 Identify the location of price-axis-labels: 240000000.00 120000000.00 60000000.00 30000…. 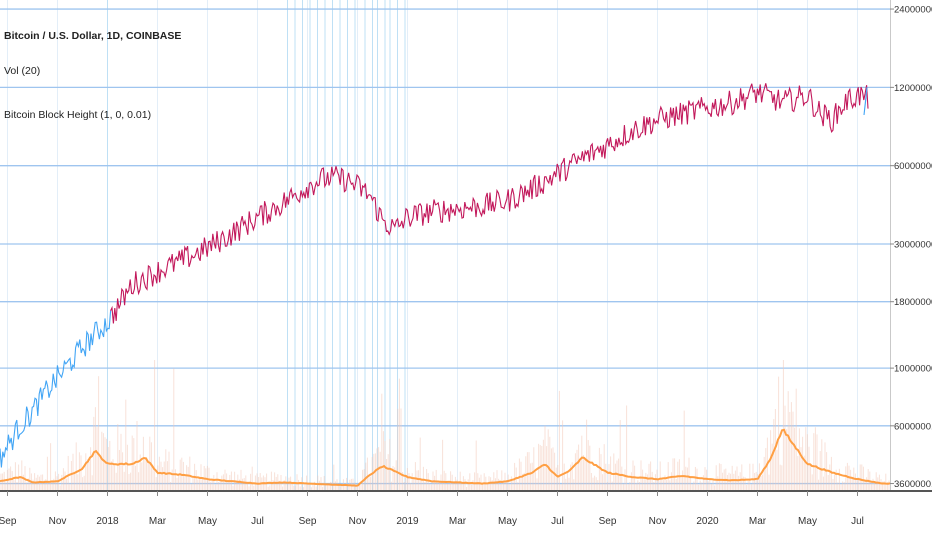
(911, 247).